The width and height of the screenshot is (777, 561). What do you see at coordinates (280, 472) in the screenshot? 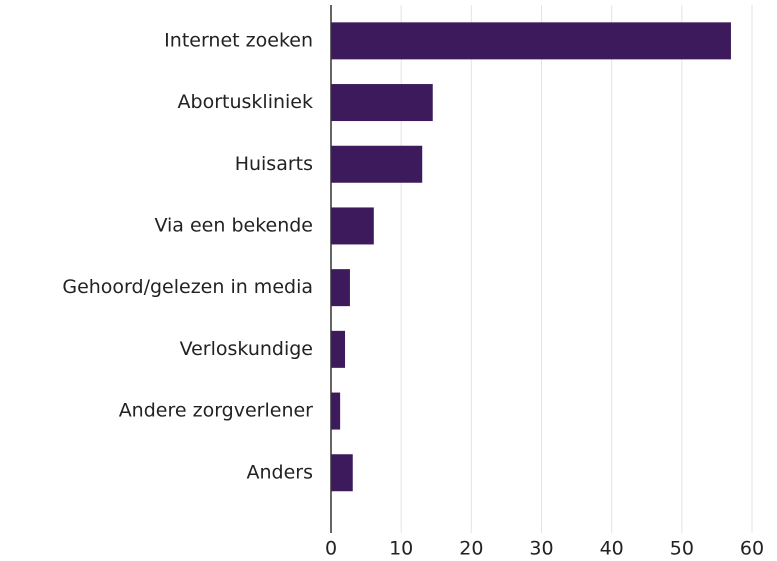
I see `y-tick-label: Anders` at bounding box center [280, 472].